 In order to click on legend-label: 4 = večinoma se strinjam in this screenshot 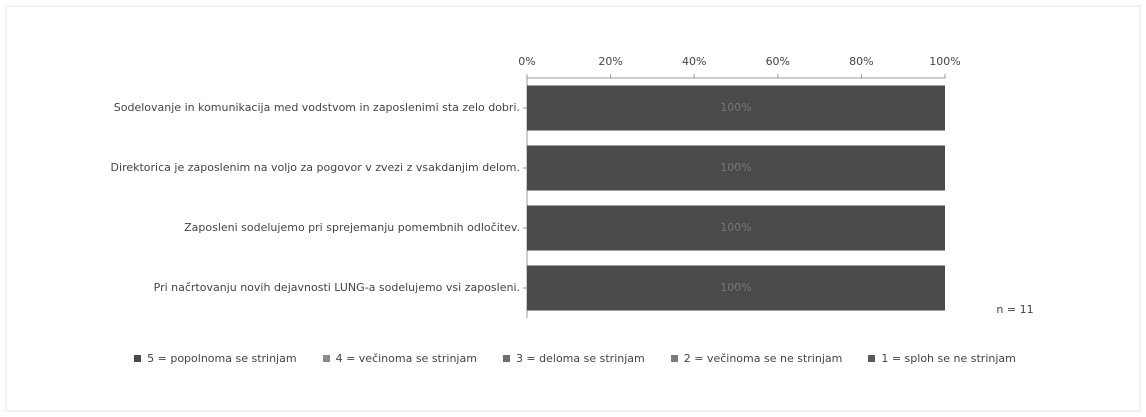, I will do `click(406, 358)`.